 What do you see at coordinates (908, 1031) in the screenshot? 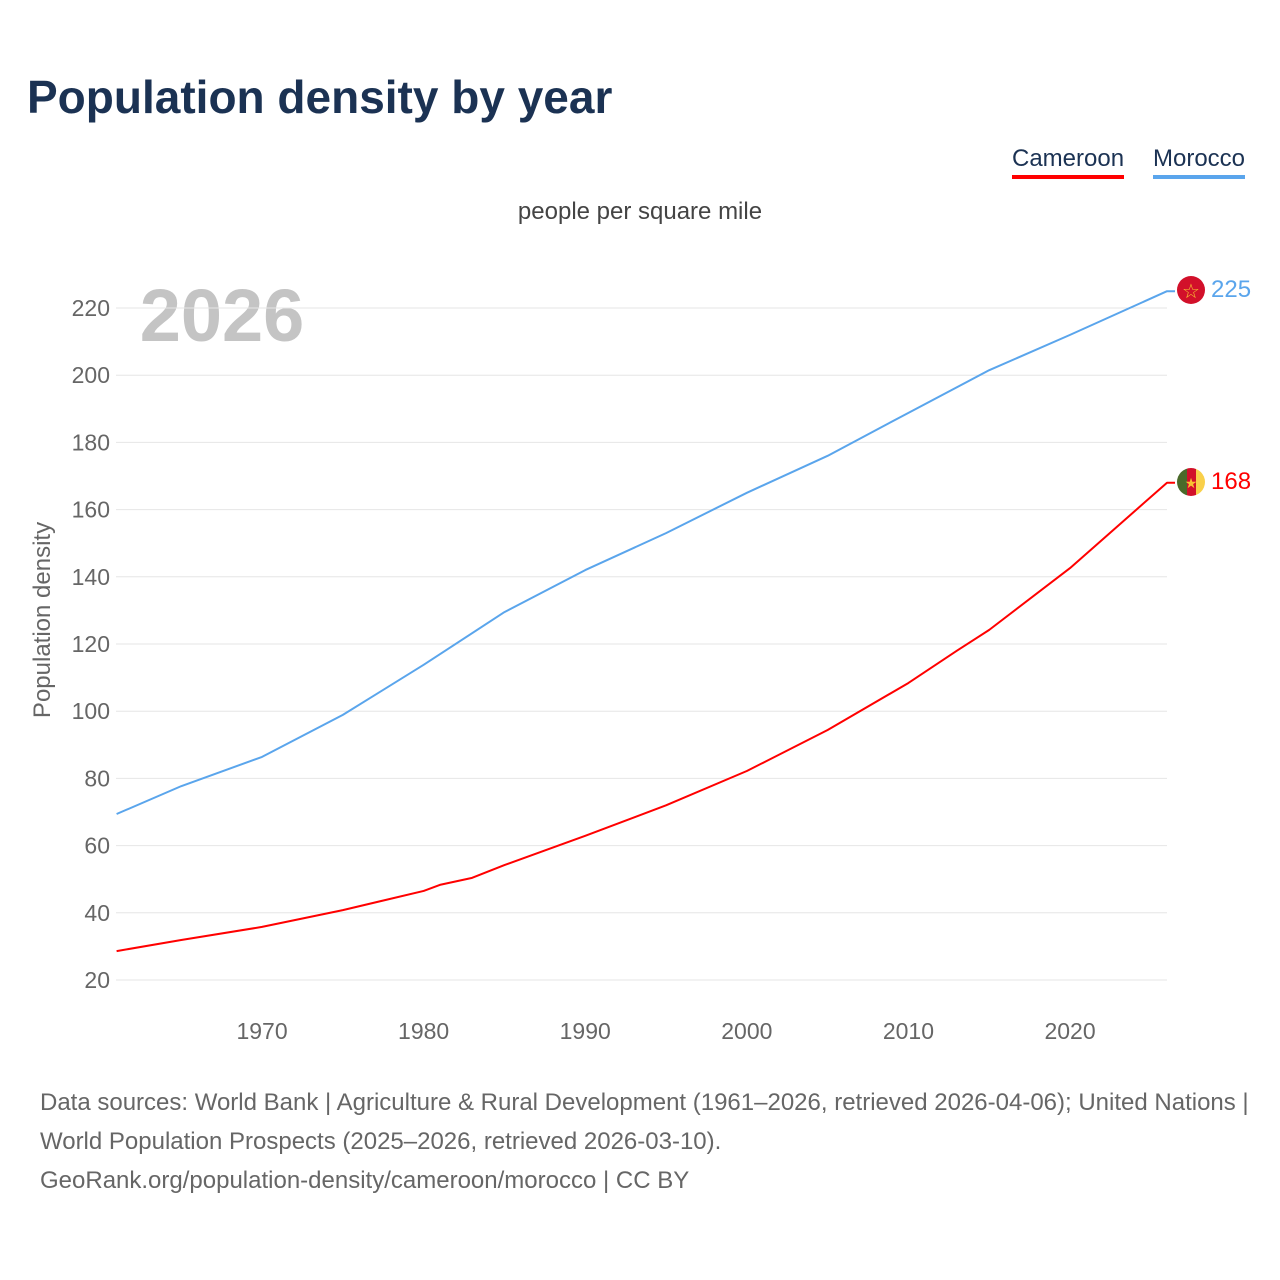
I see `x-tick-label: 2010` at bounding box center [908, 1031].